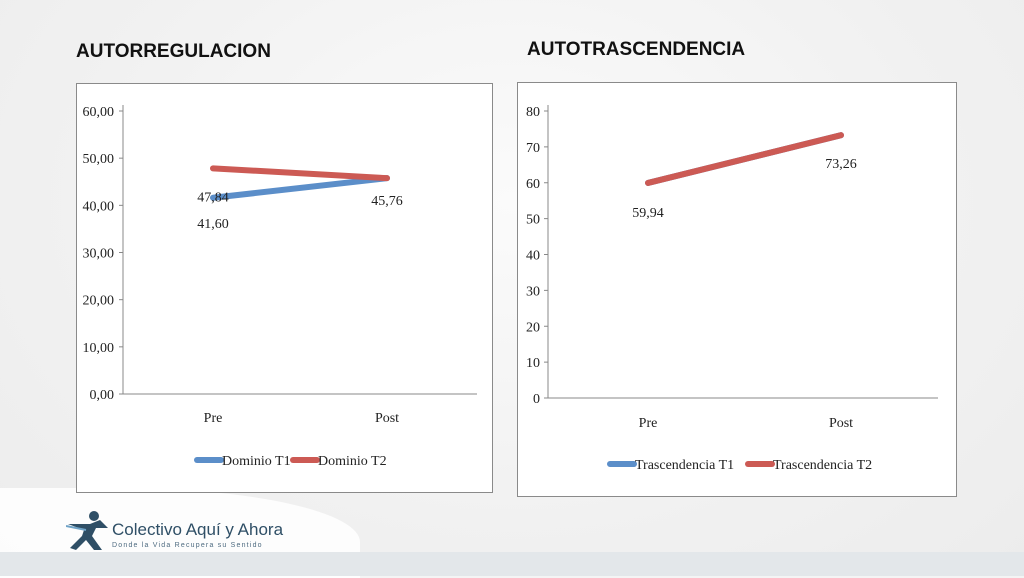  What do you see at coordinates (512, 564) in the screenshot?
I see `footer-band` at bounding box center [512, 564].